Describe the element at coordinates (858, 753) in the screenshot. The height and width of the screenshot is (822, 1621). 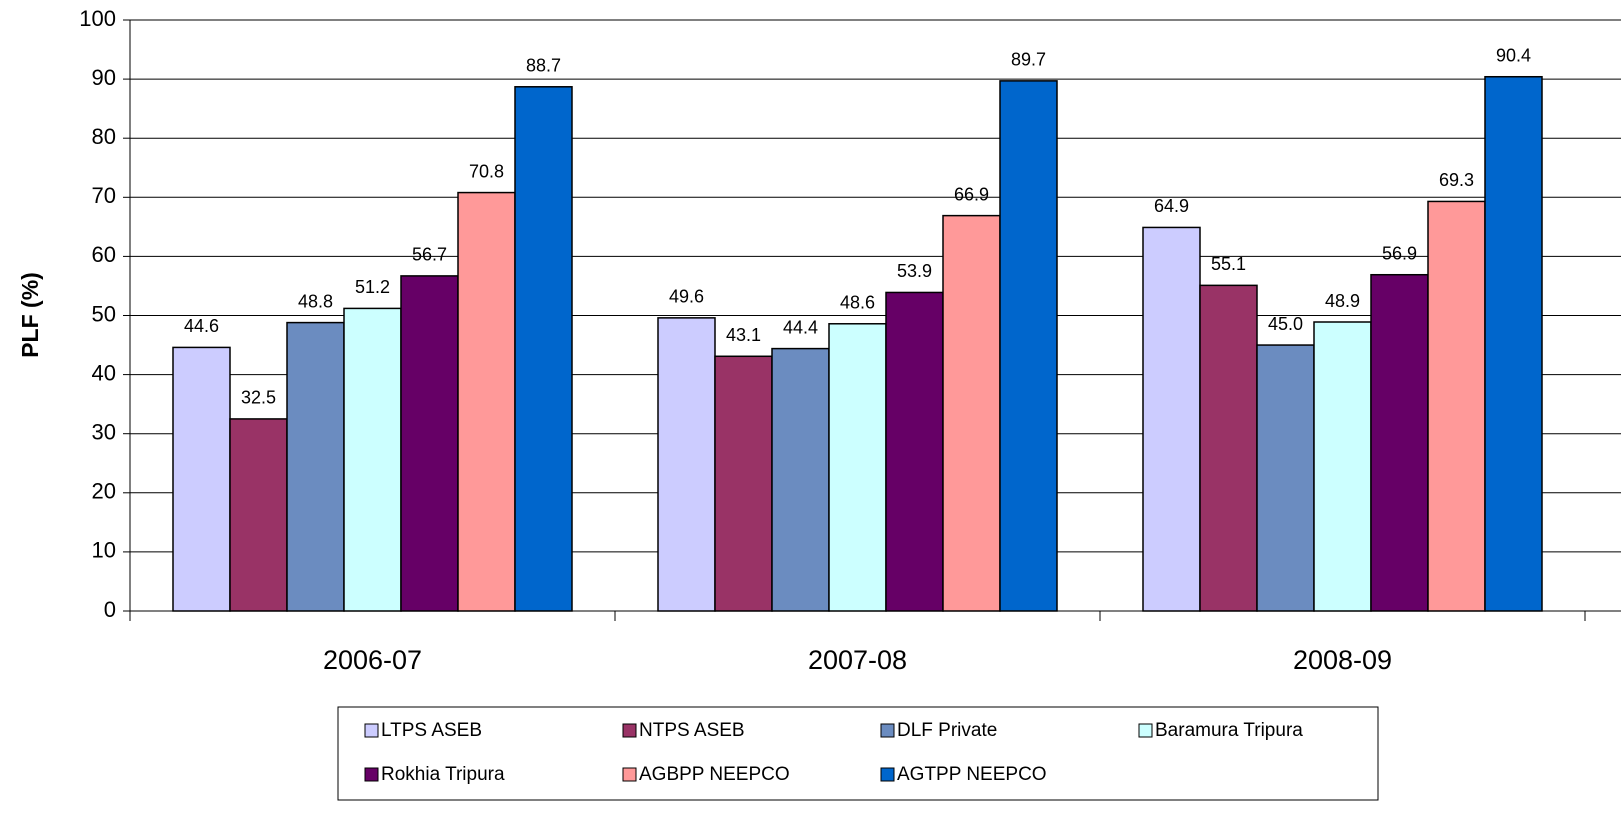
I see `legend-box` at that location.